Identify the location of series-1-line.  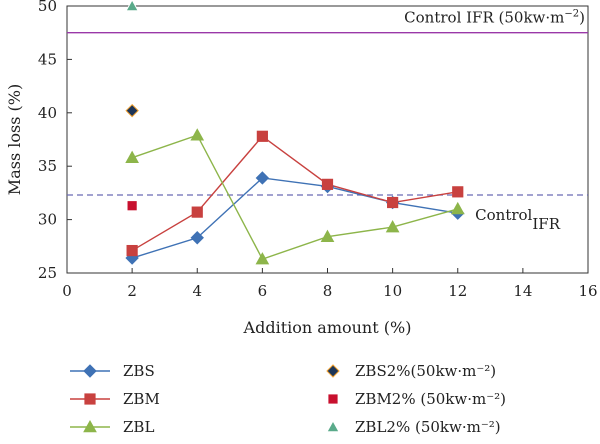
(294, 193).